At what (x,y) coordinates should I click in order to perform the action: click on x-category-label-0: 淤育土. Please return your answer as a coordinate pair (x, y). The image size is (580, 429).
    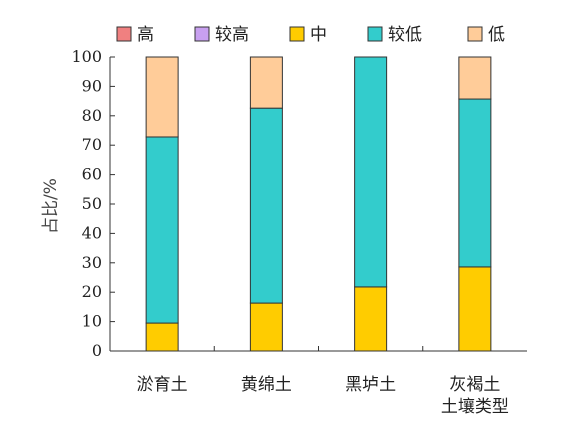
    Looking at the image, I should click on (162, 385).